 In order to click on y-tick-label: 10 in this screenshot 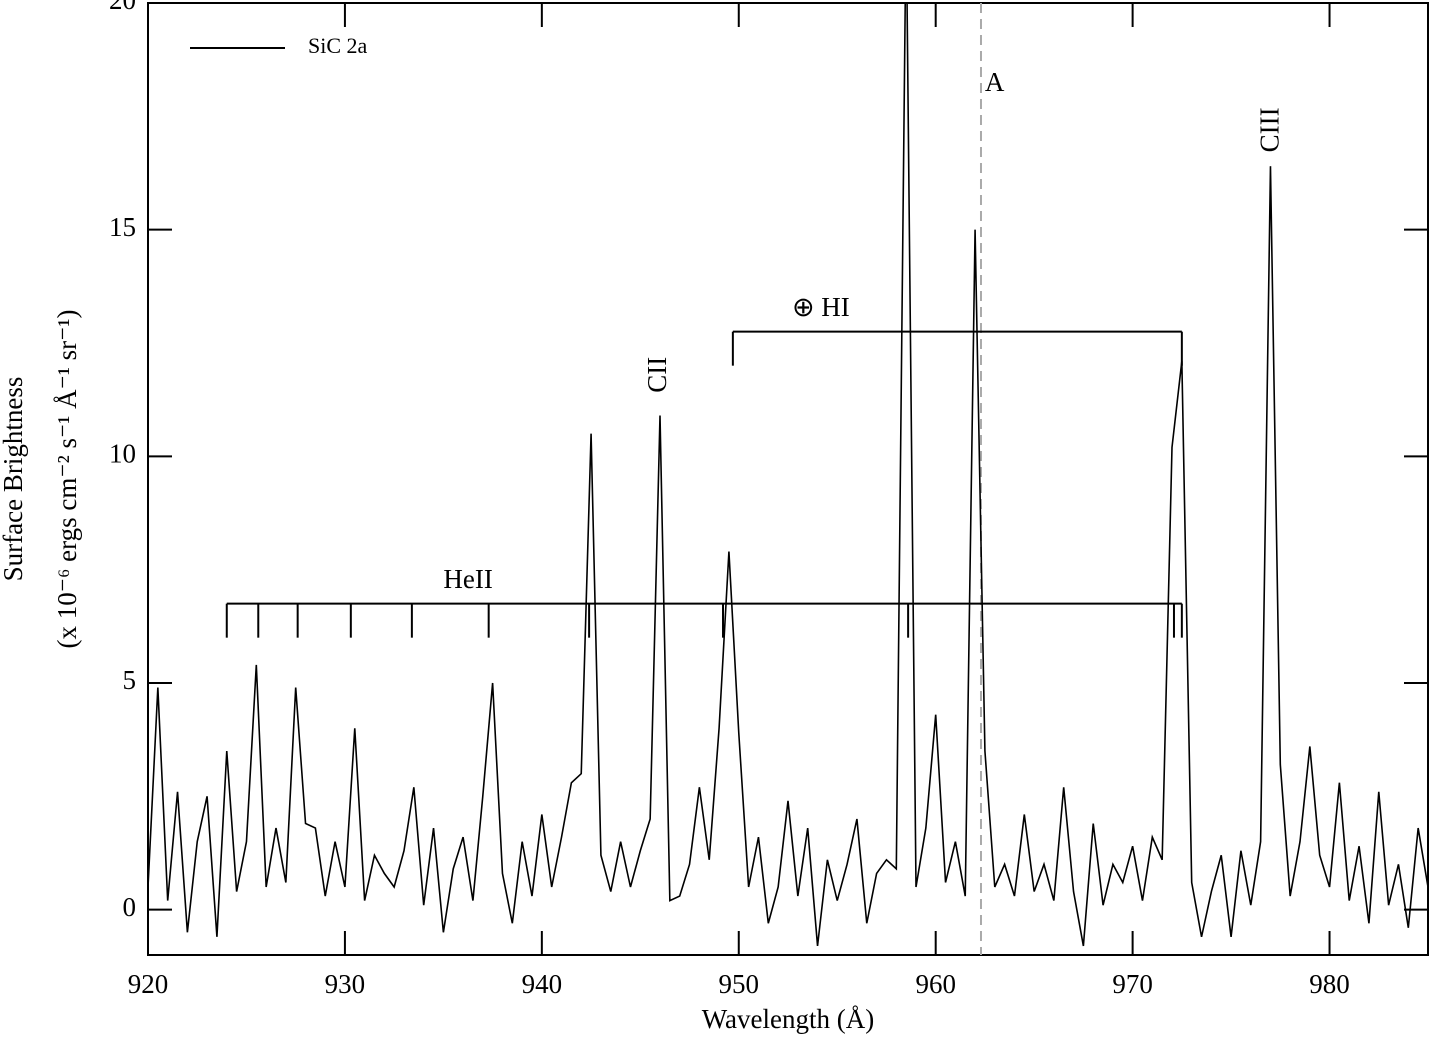, I will do `click(122, 454)`.